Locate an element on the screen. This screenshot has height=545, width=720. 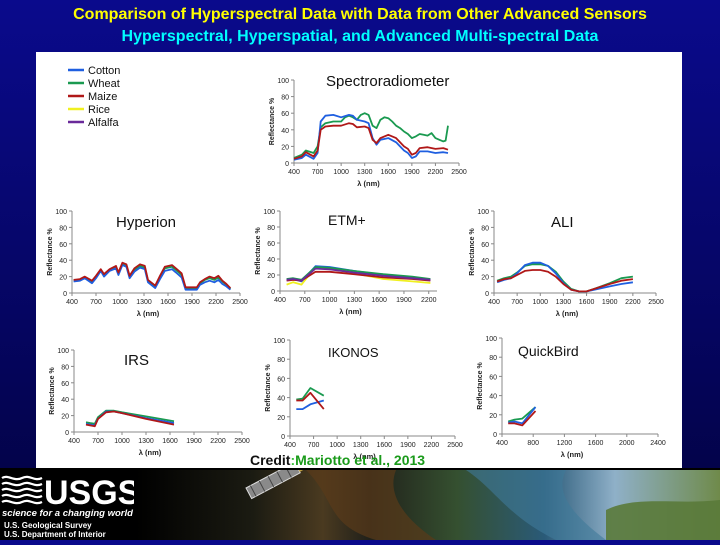
usgs-logo: USGS science for a changing world is located at coordinates (70, 495).